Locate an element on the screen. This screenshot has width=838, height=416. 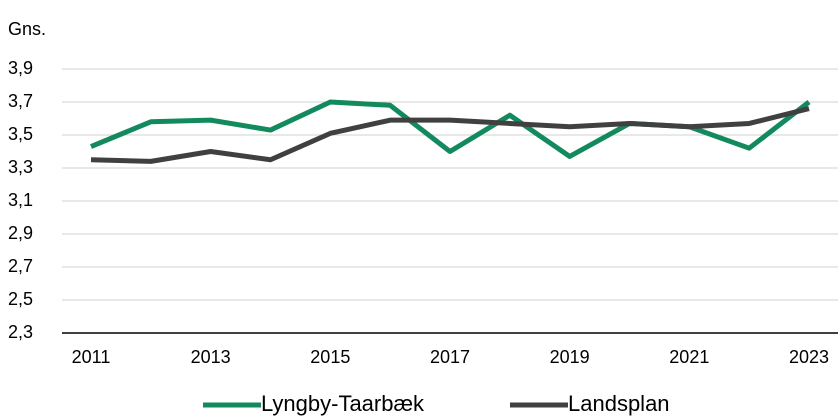
y-tick-label: 2,7 is located at coordinates (20, 266).